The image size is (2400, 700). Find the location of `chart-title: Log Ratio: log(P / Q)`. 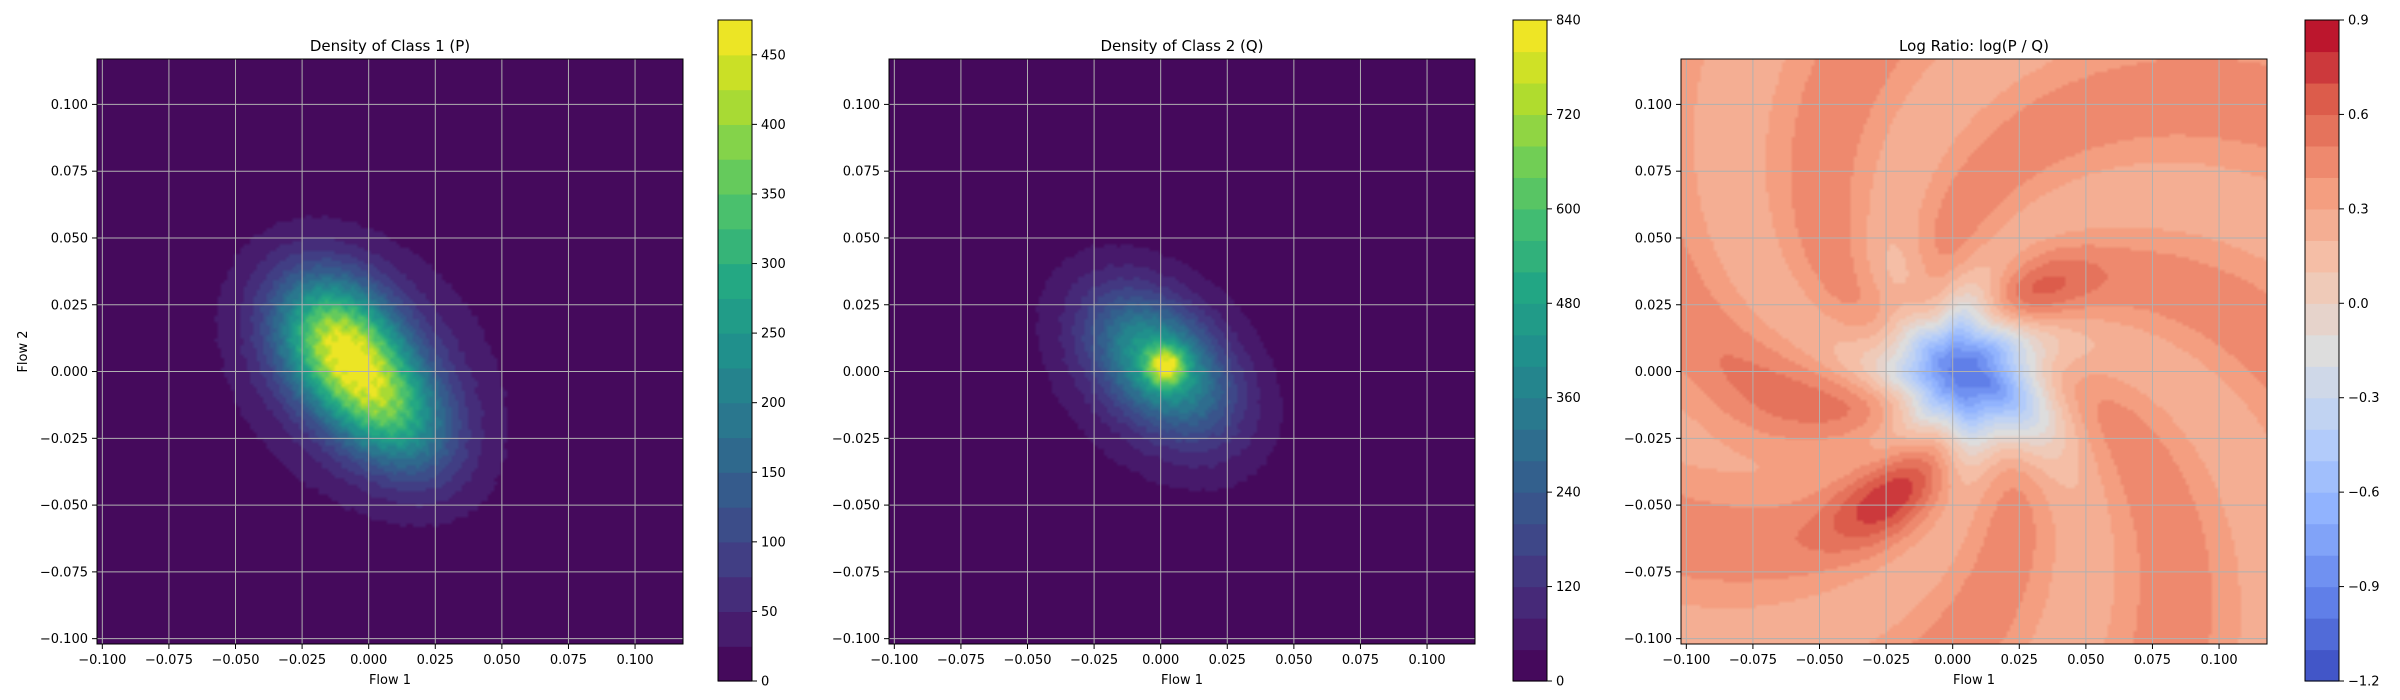

chart-title: Log Ratio: log(P / Q) is located at coordinates (1974, 46).